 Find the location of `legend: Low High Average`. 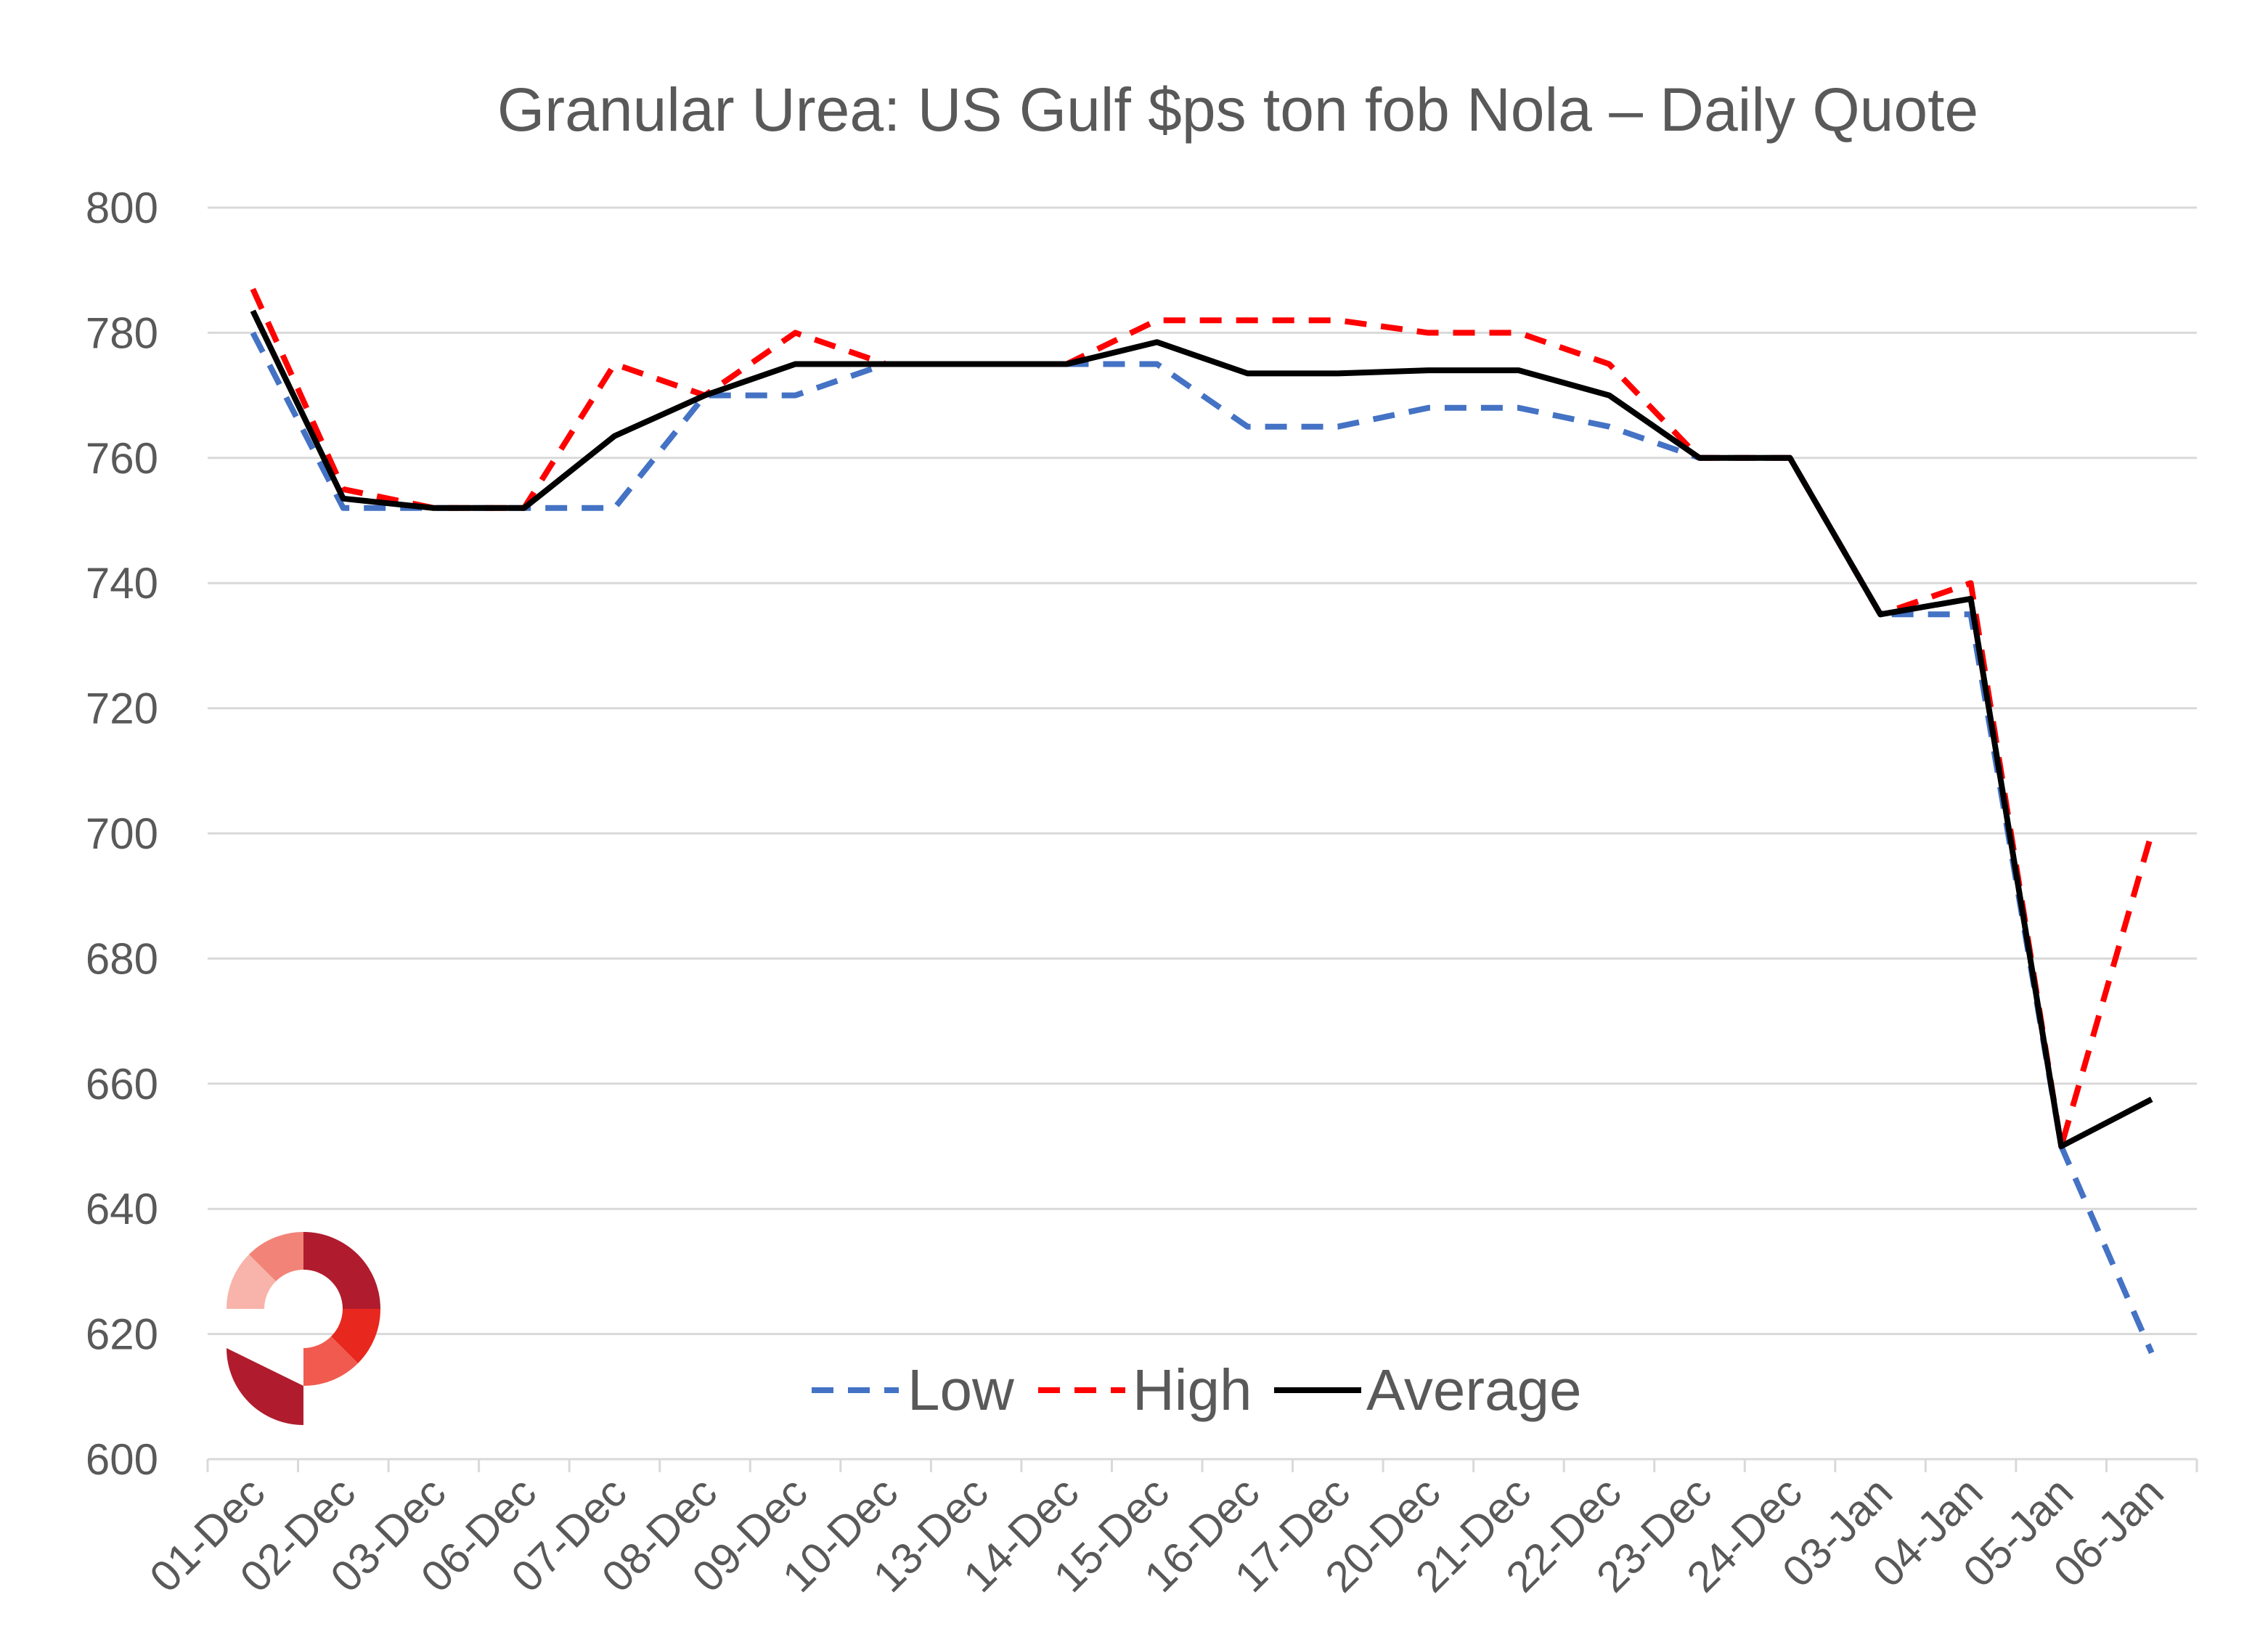

legend: Low High Average is located at coordinates (1197, 1390).